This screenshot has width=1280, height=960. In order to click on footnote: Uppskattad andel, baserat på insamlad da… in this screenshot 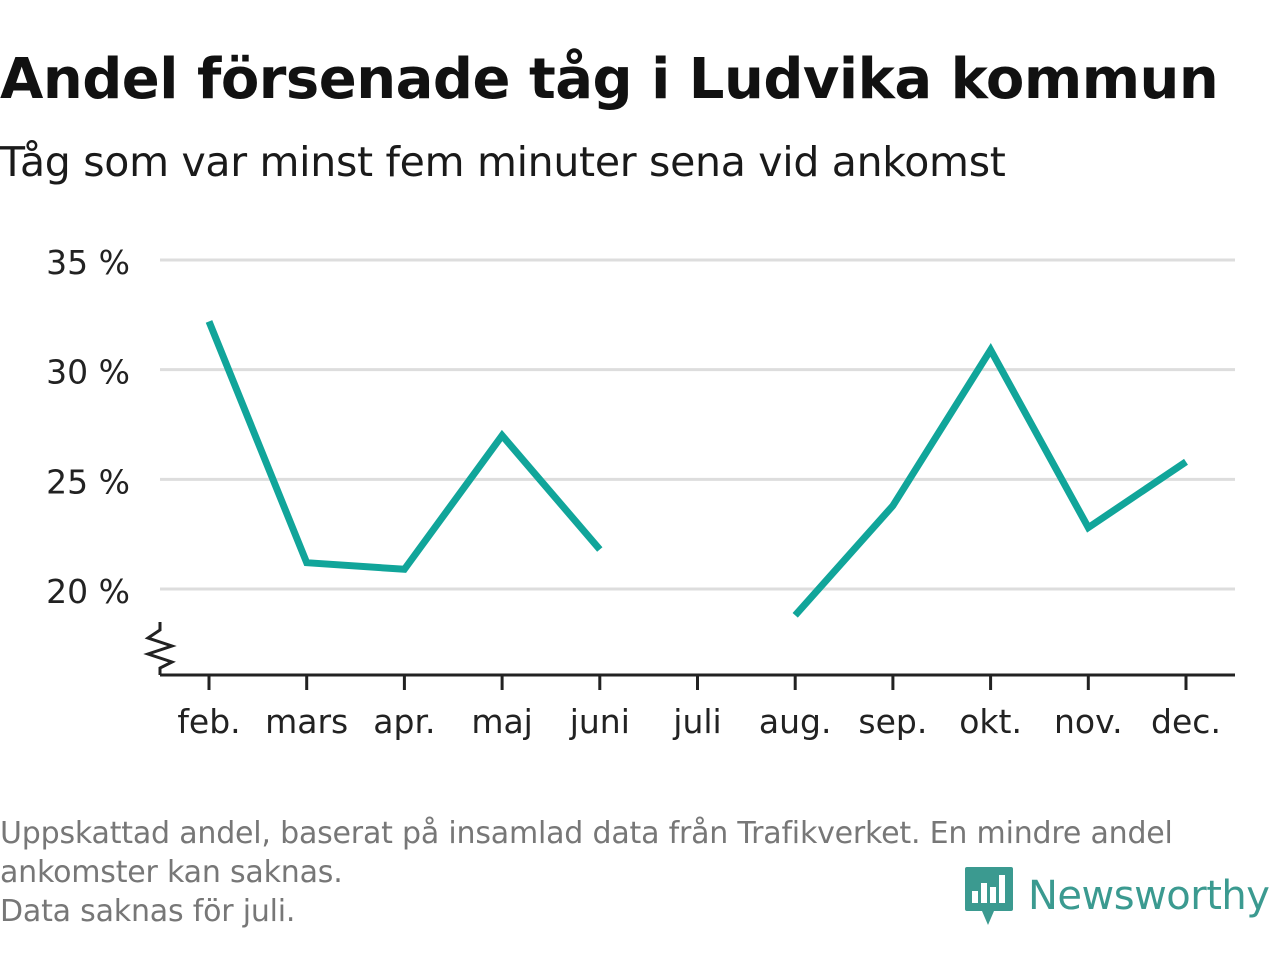, I will do `click(635, 872)`.